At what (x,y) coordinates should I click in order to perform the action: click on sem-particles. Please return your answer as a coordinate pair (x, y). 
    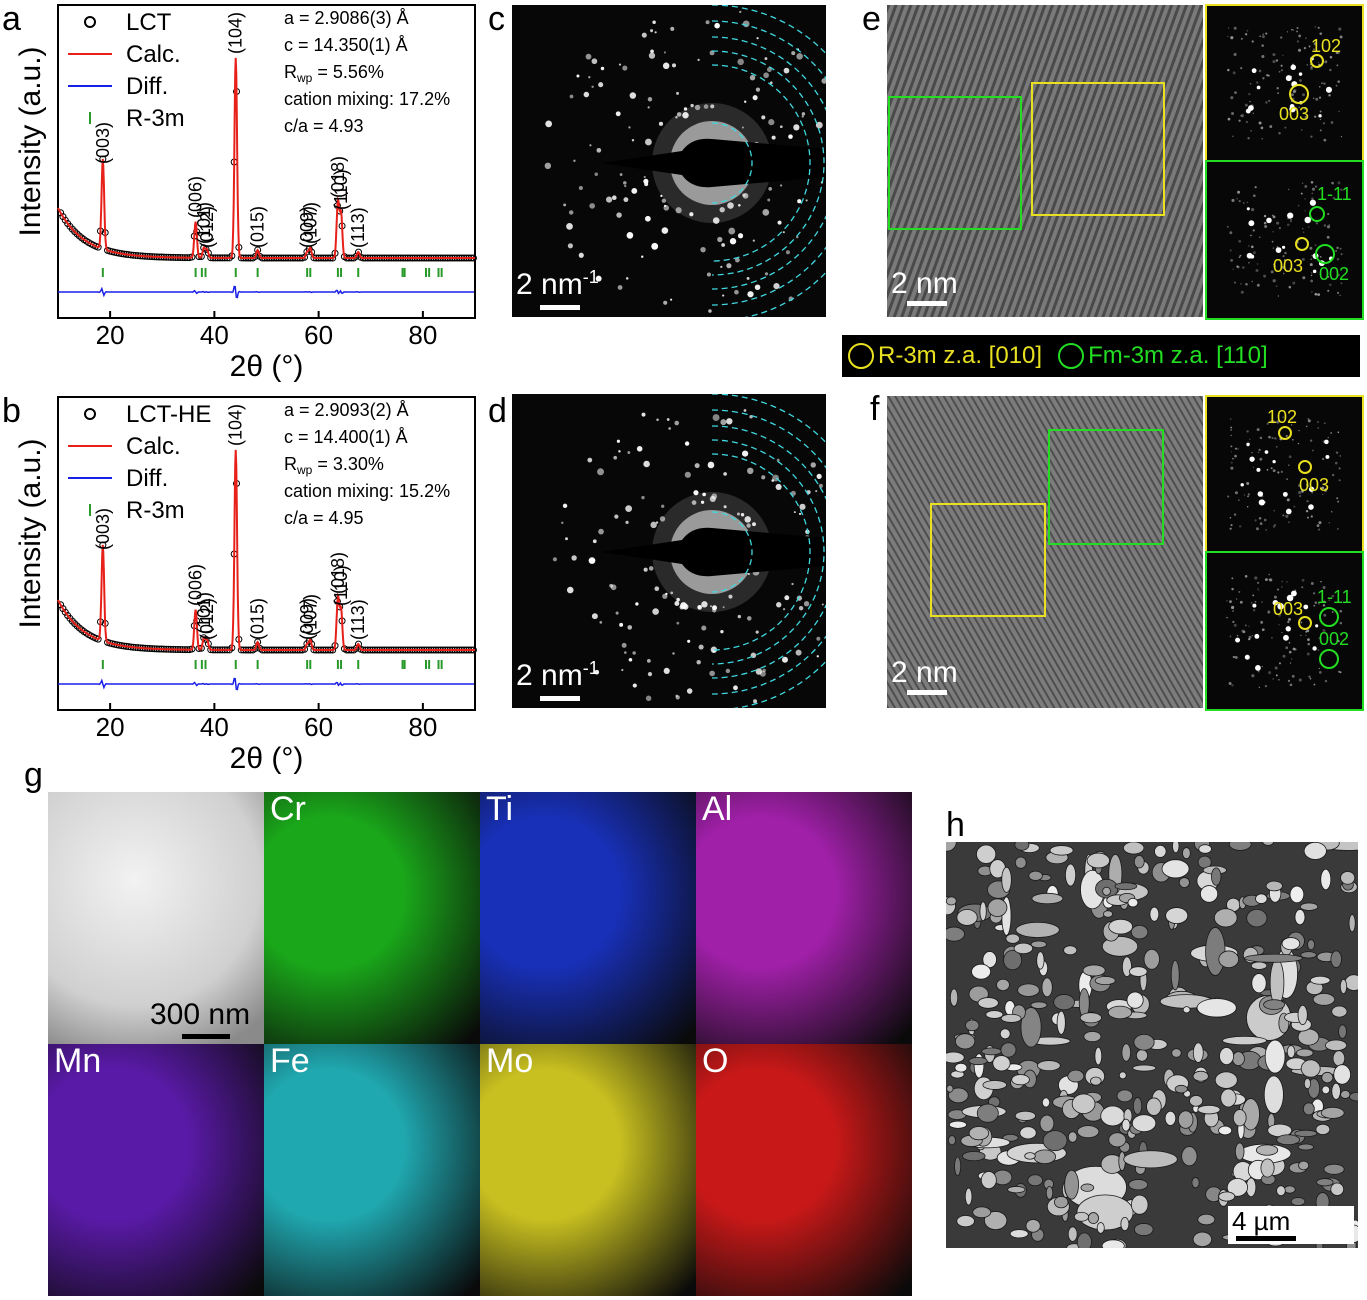
    Looking at the image, I should click on (1152, 1045).